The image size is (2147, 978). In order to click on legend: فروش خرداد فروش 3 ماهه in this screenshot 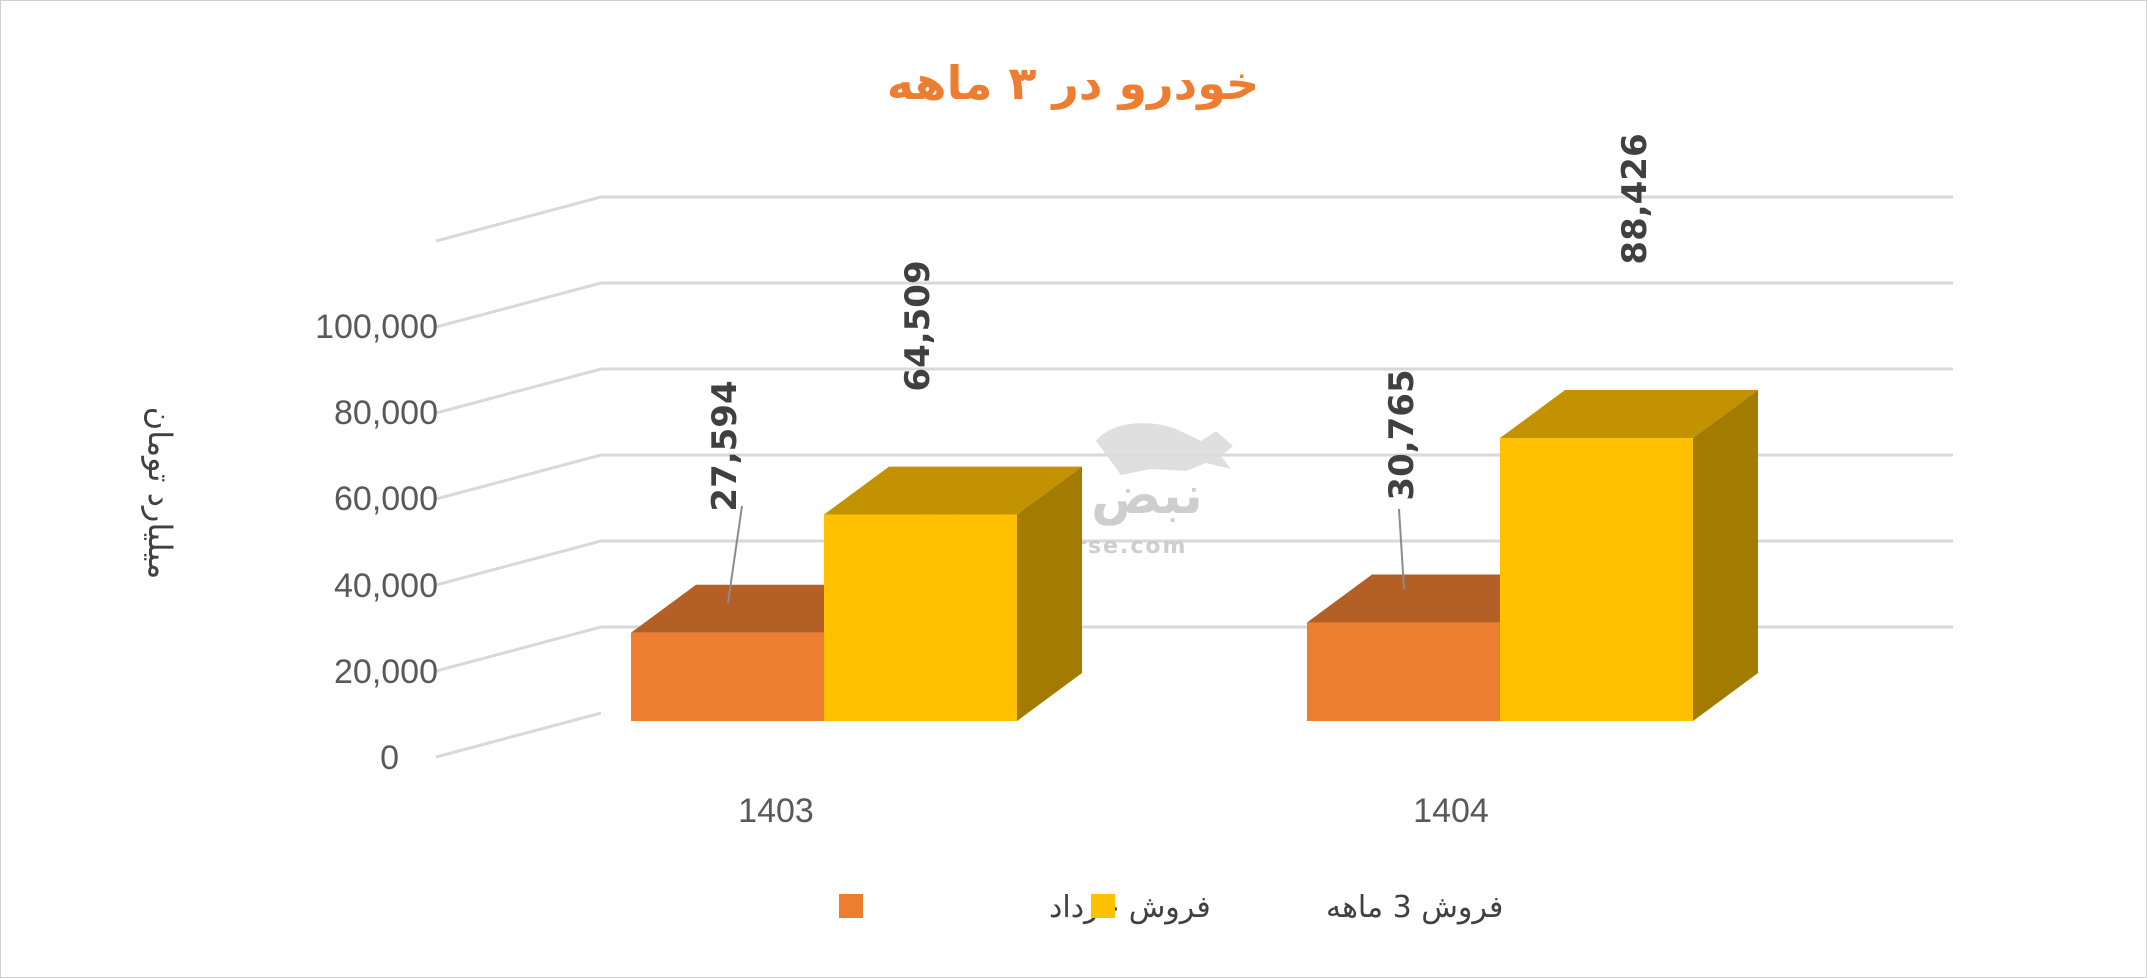, I will do `click(1171, 907)`.